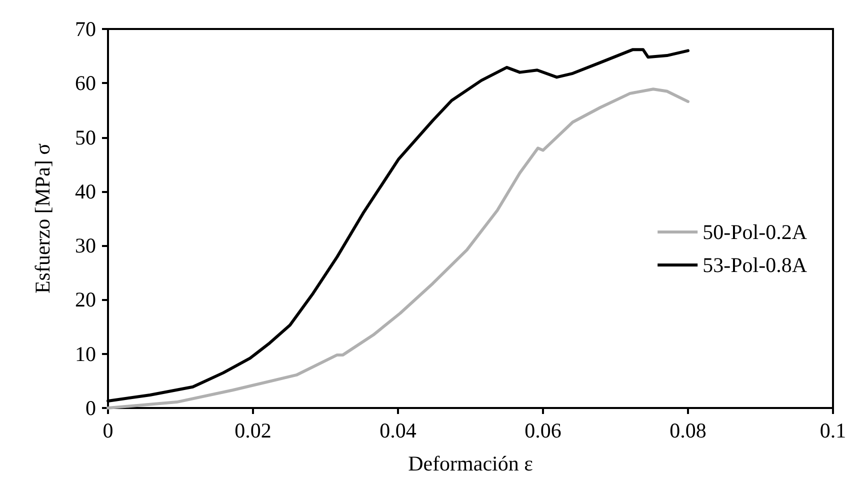  I want to click on x-tick-label: 0.08, so click(688, 430).